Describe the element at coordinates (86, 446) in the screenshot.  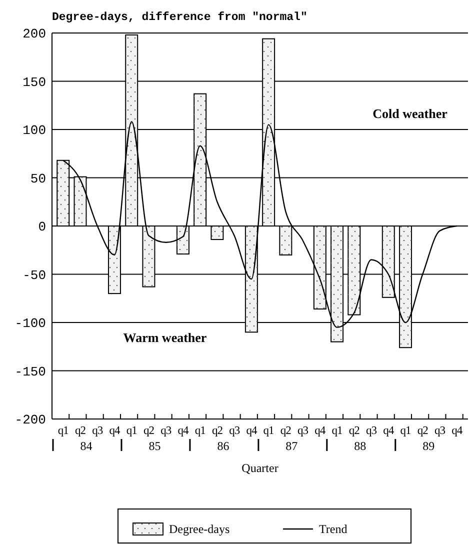
I see `text: 84` at that location.